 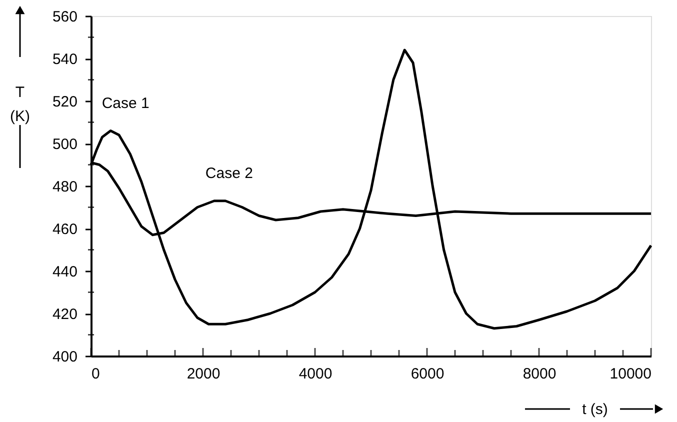 What do you see at coordinates (65, 17) in the screenshot?
I see `y-tick-label: 560` at bounding box center [65, 17].